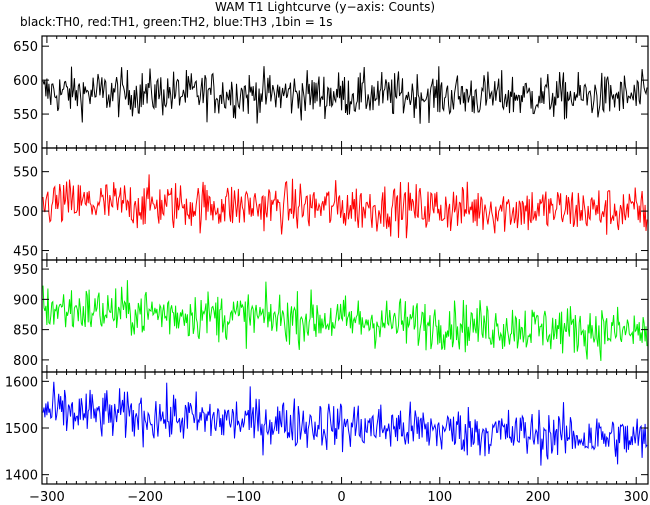 The height and width of the screenshot is (505, 650). What do you see at coordinates (345, 95) in the screenshot?
I see `series-line-th0` at bounding box center [345, 95].